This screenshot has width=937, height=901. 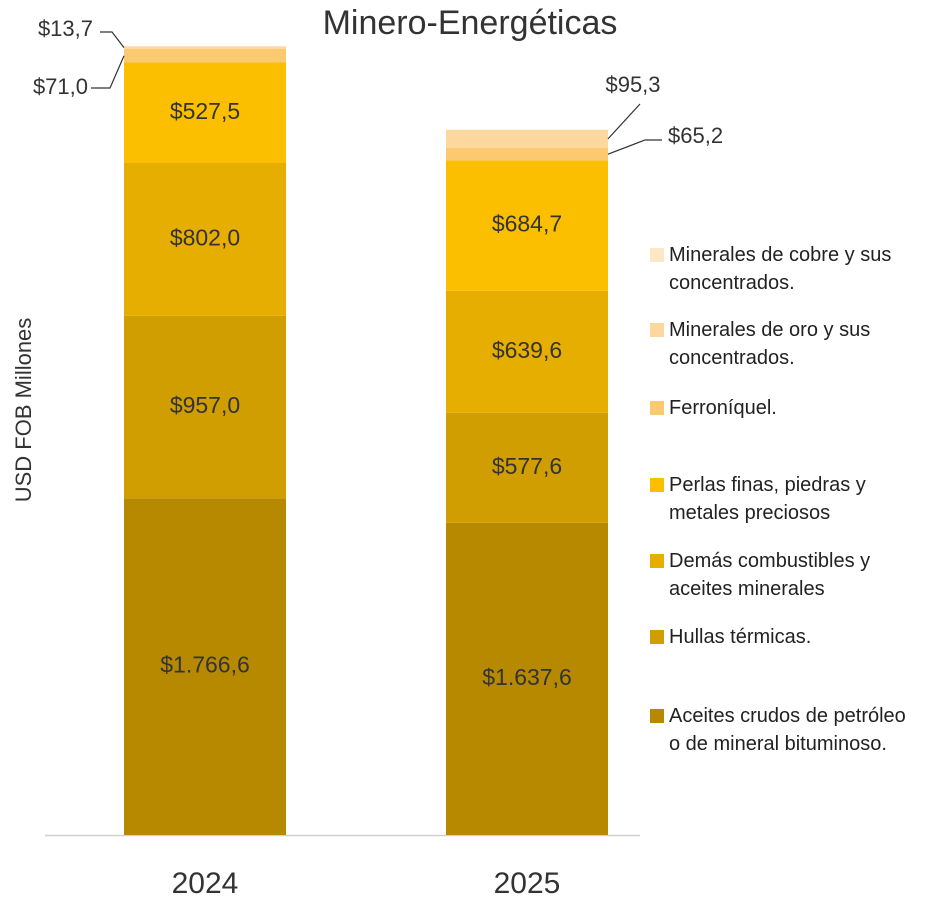 I want to click on value-label: $802,0, so click(x=205, y=238).